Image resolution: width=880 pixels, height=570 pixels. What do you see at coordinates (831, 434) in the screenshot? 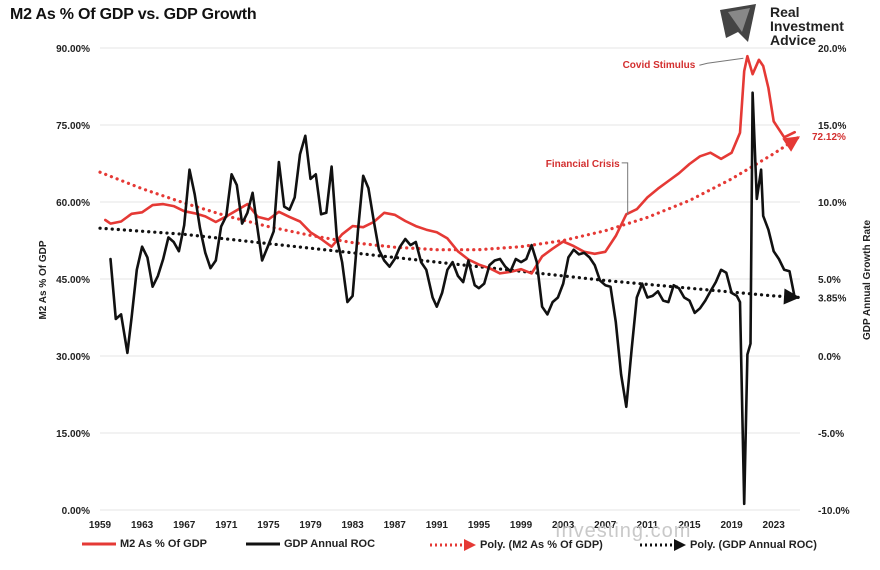
I see `right-tick-label: -5.0%` at bounding box center [831, 434].